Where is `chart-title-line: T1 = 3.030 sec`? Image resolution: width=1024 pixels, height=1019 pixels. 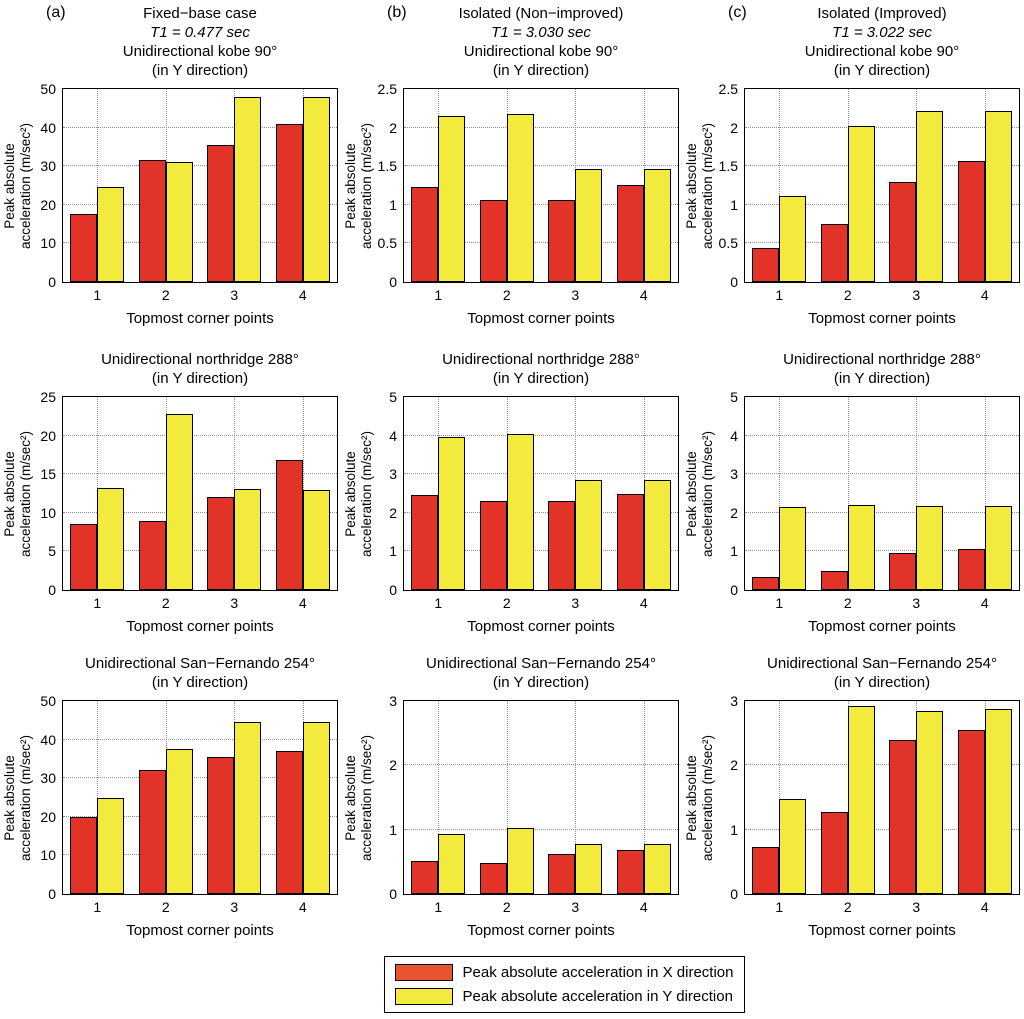 chart-title-line: T1 = 3.030 sec is located at coordinates (541, 32).